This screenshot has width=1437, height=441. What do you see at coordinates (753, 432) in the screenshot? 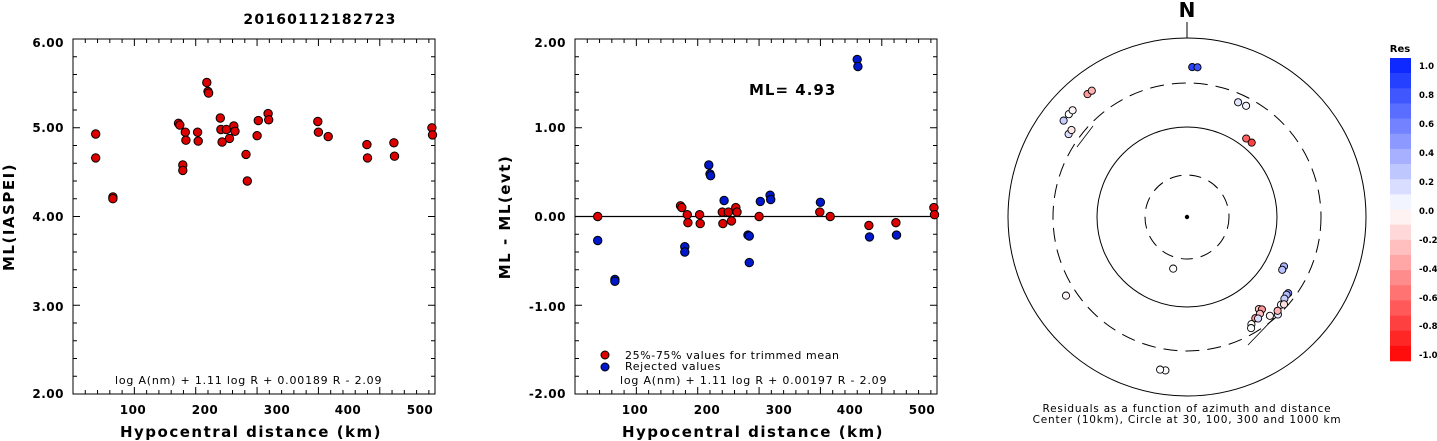
I see `middle-x-axis-title: Hypocentral distance (km)` at bounding box center [753, 432].